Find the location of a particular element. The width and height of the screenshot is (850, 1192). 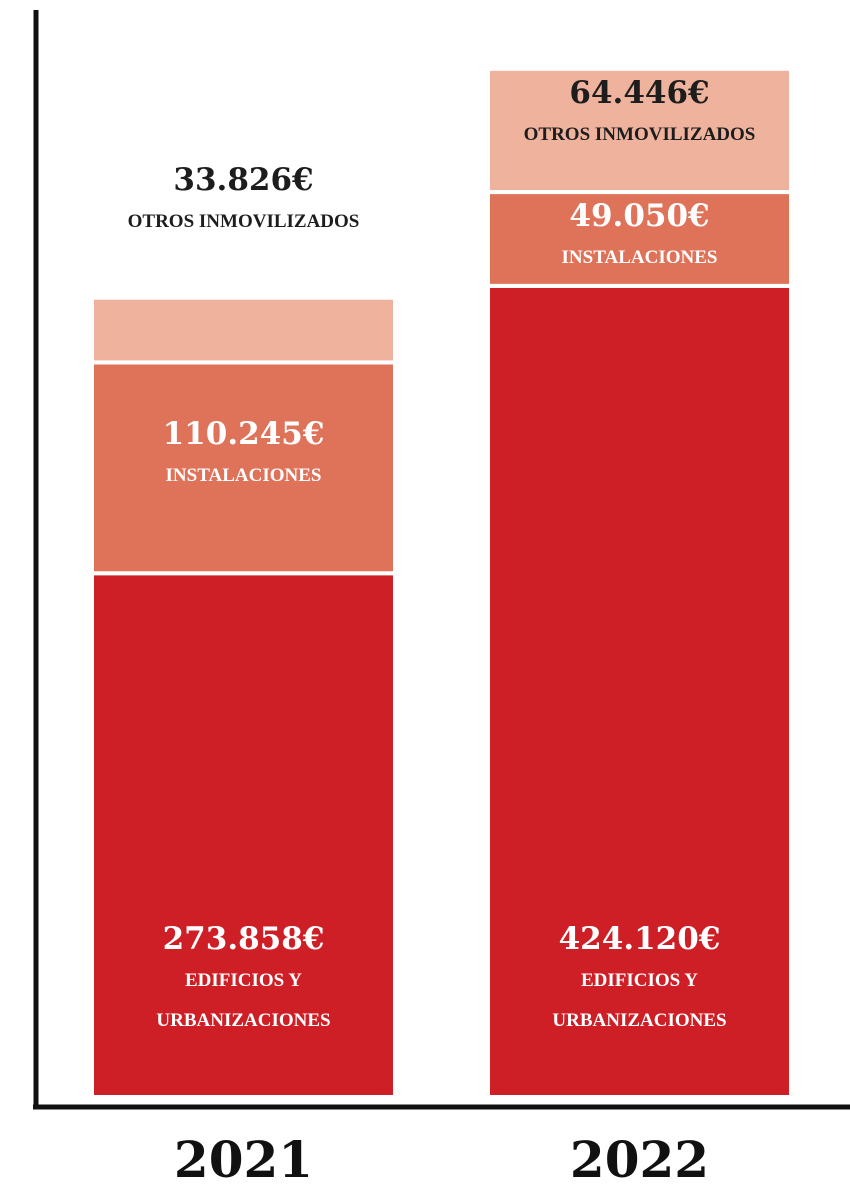

value-label: 110.245€ is located at coordinates (243, 434).